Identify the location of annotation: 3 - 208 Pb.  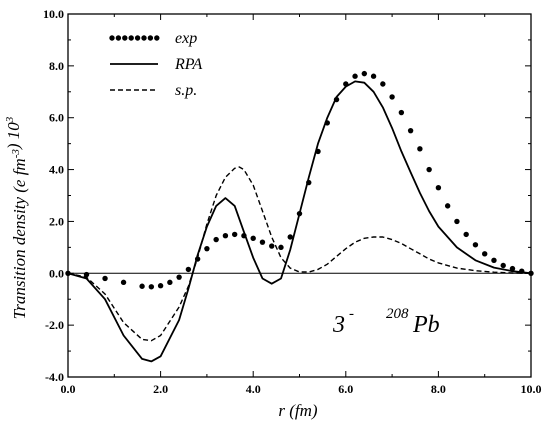
(386, 322).